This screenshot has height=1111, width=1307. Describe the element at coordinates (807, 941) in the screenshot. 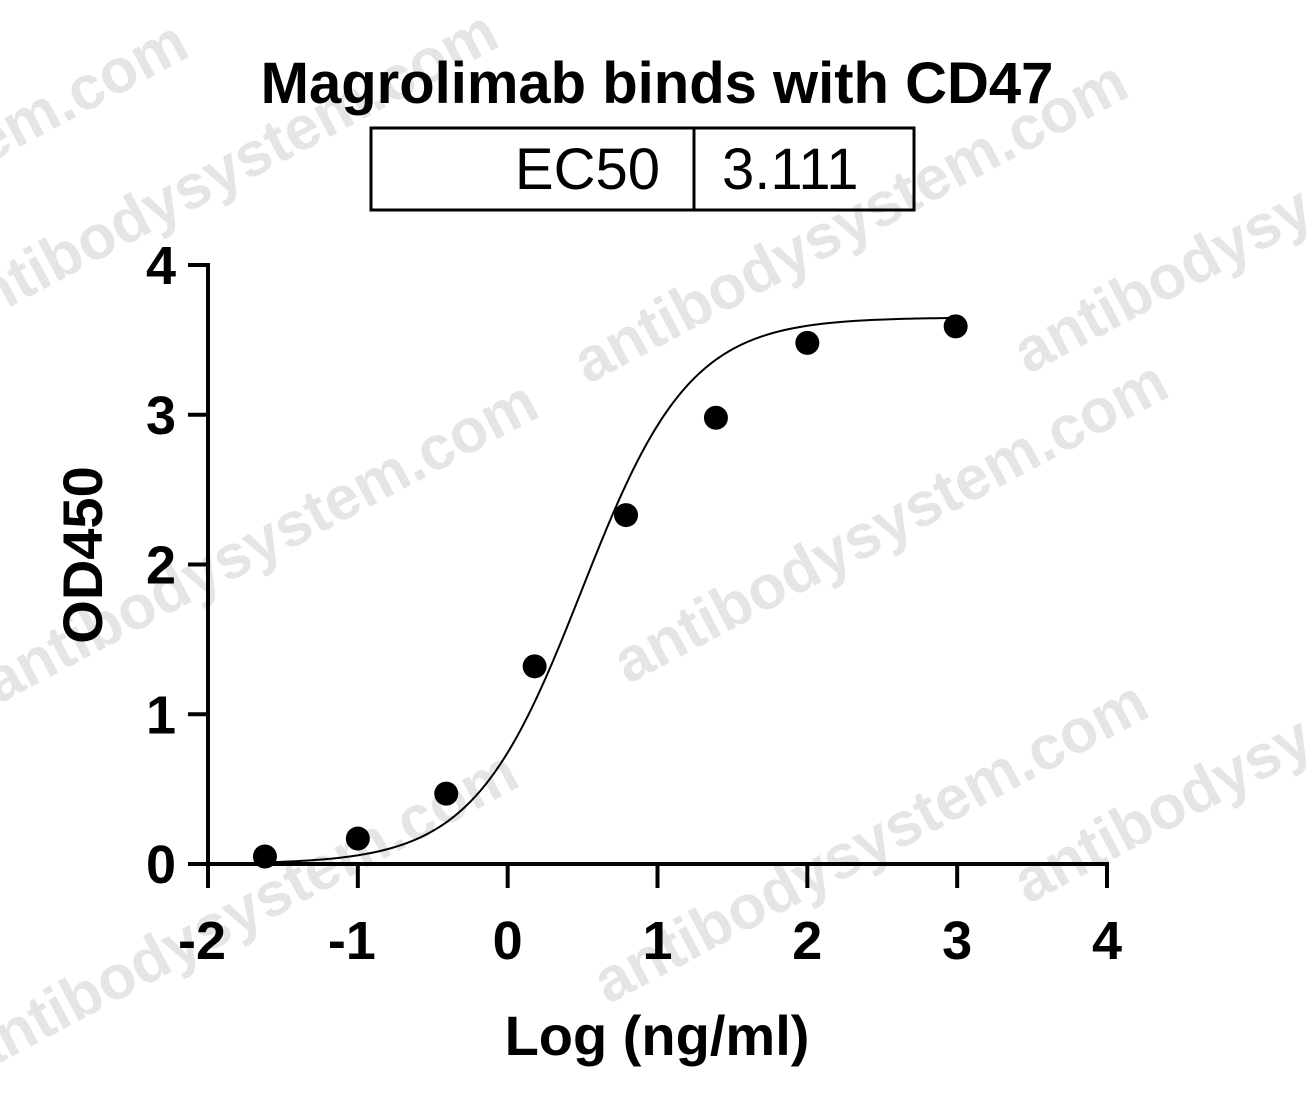

I see `x-tick-label: 2` at that location.